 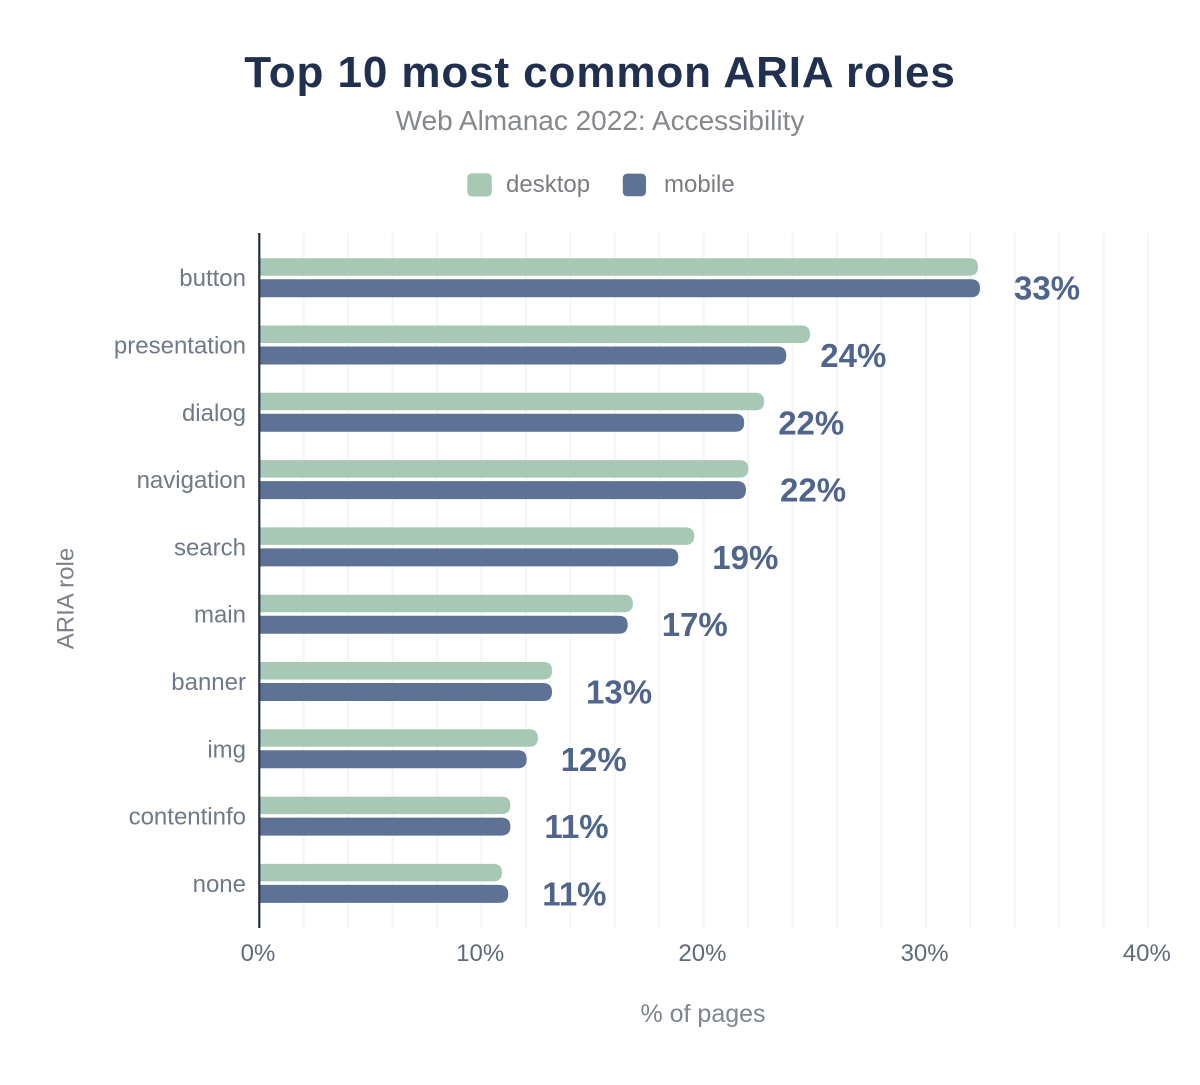 I want to click on svg-text: 40%, so click(x=1147, y=953).